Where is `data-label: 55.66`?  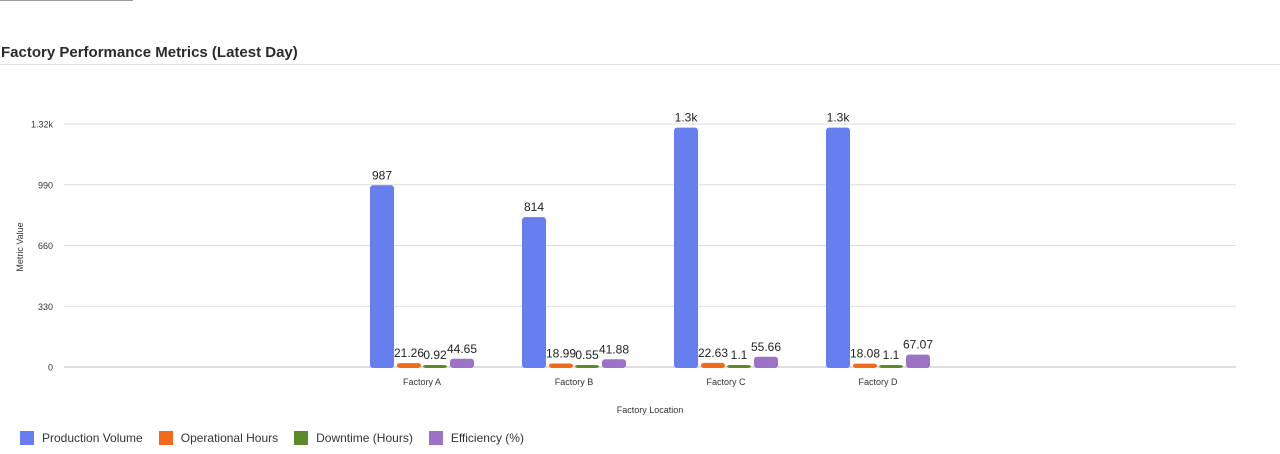 data-label: 55.66 is located at coordinates (766, 347).